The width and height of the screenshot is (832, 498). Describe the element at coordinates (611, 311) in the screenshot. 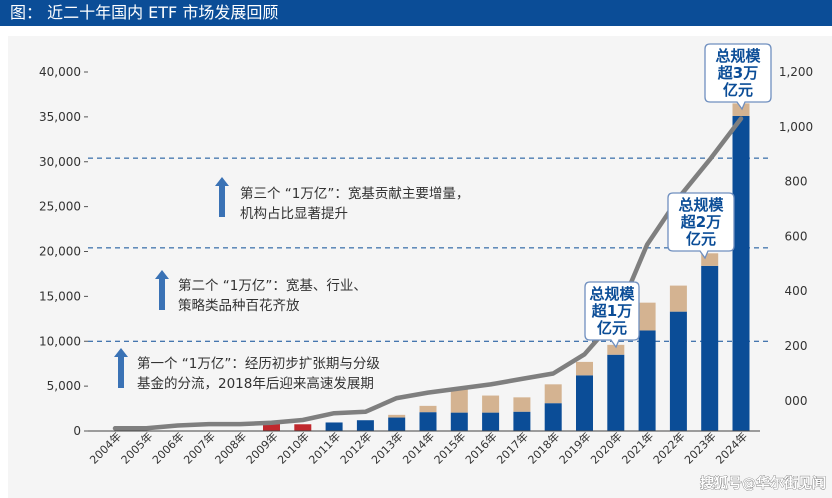

I see `callout-text: 超1万` at that location.